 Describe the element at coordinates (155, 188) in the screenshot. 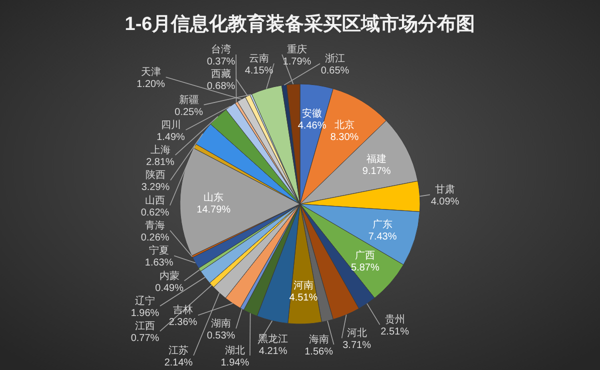

I see `data-label: 3.29%` at that location.